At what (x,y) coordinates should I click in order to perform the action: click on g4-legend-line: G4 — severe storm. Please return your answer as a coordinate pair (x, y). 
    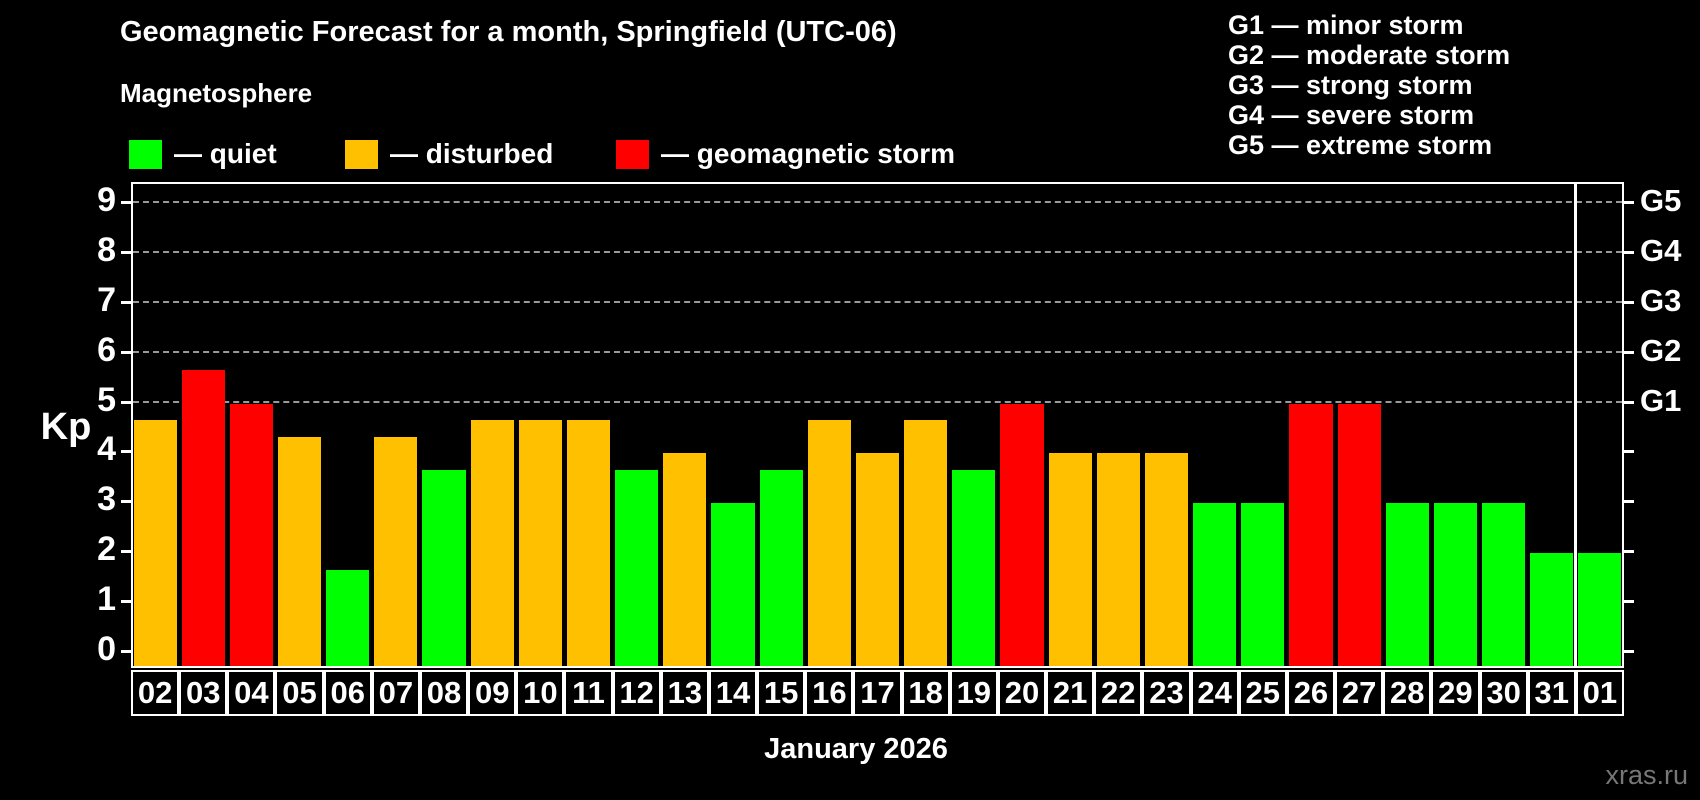
    Looking at the image, I should click on (1351, 115).